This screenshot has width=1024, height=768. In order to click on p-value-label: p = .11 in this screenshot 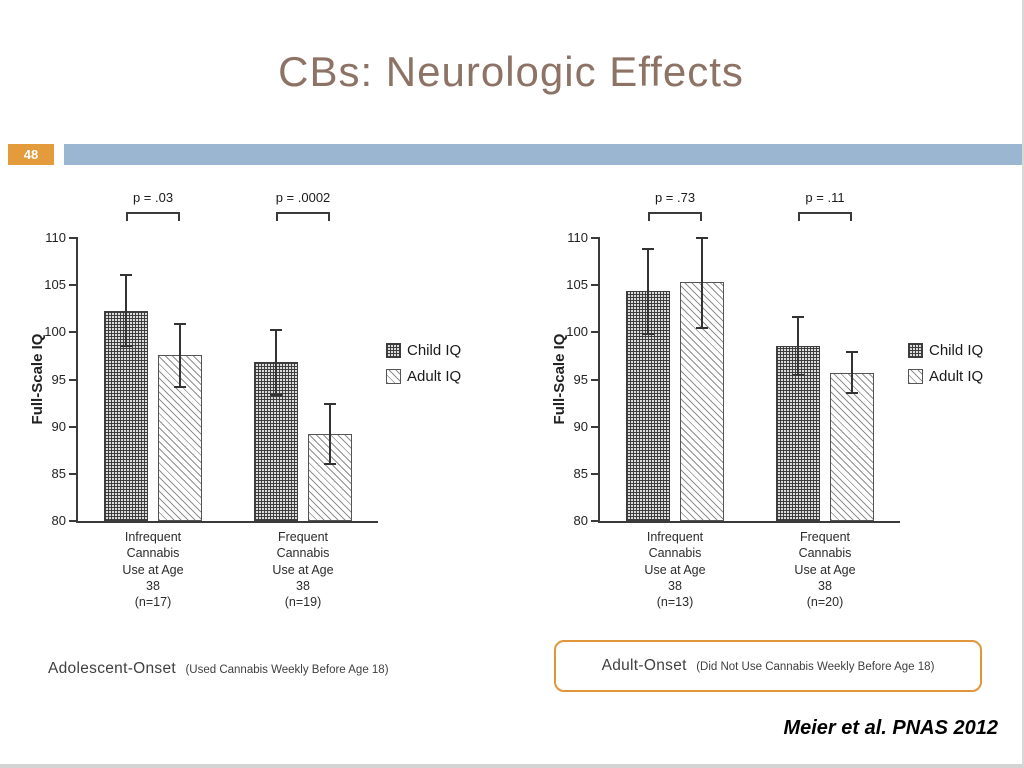, I will do `click(825, 197)`.